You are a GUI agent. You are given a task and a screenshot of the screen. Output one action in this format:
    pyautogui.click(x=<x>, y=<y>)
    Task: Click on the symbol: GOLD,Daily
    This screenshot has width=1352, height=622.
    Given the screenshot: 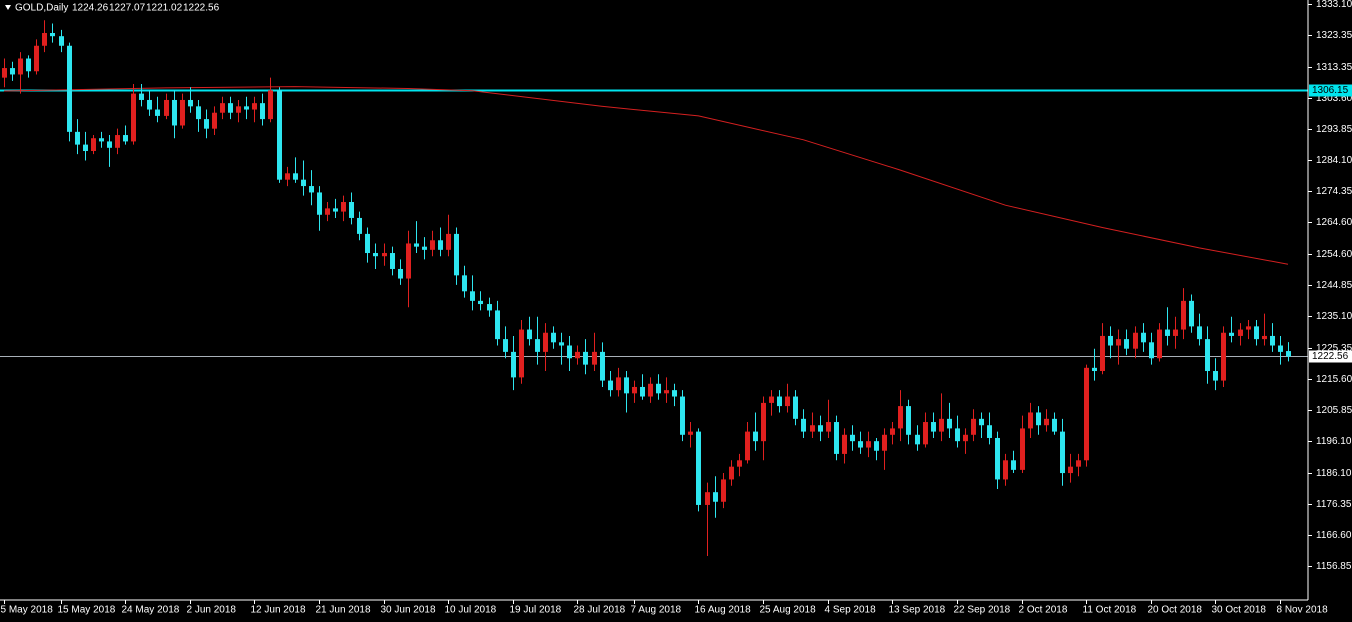 What is the action you would take?
    pyautogui.click(x=41, y=8)
    